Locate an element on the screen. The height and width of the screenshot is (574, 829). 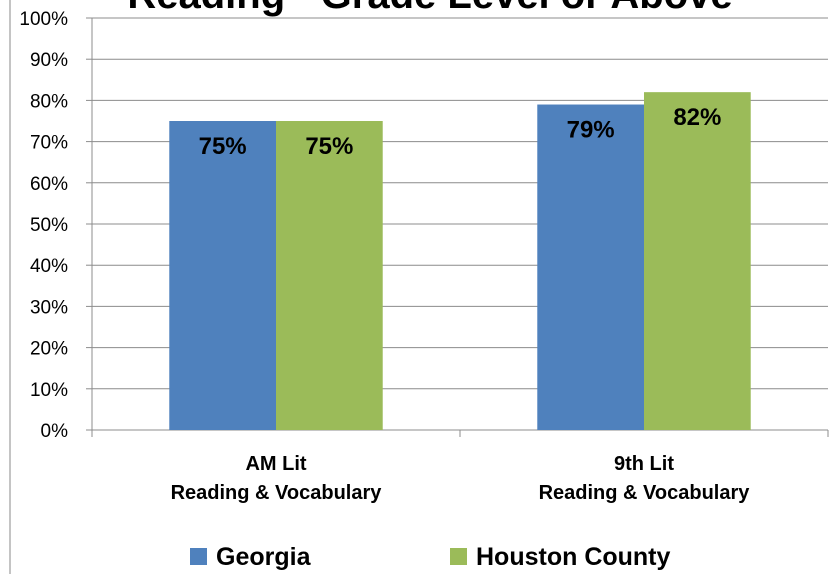
y-tick-label: 90% is located at coordinates (49, 60).